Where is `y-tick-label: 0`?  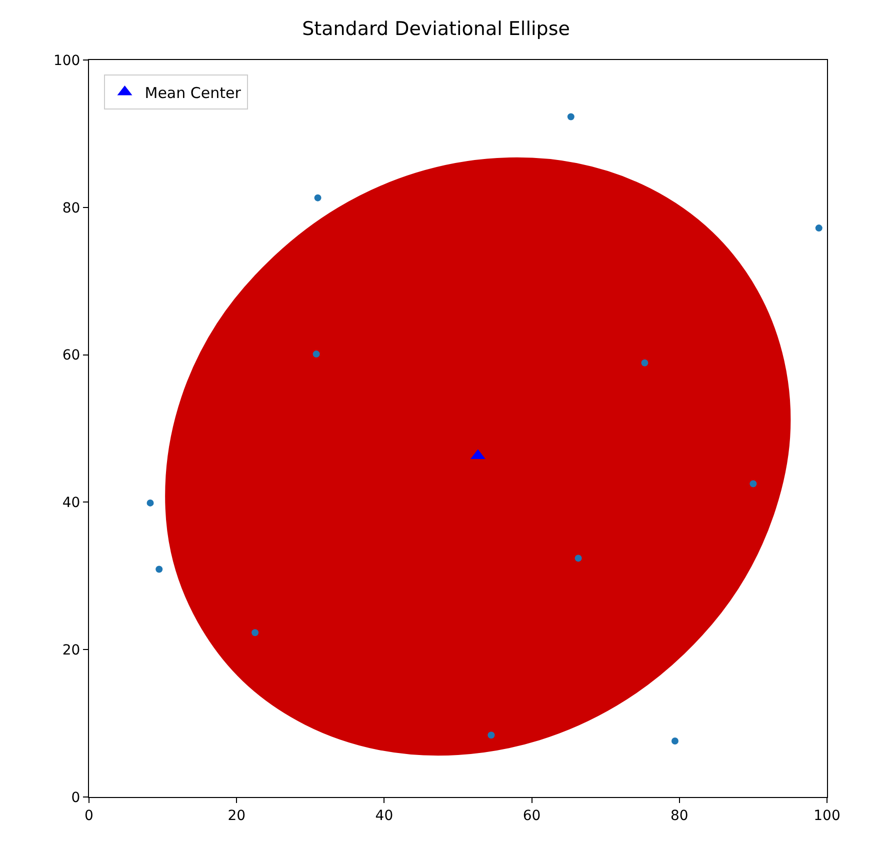
y-tick-label: 0 is located at coordinates (75, 798).